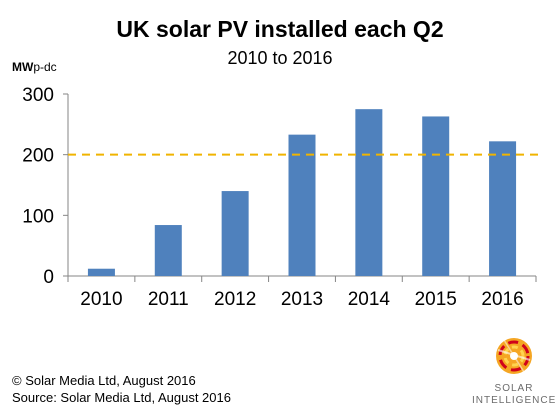 This screenshot has width=560, height=420. I want to click on bar-2012, so click(235, 233).